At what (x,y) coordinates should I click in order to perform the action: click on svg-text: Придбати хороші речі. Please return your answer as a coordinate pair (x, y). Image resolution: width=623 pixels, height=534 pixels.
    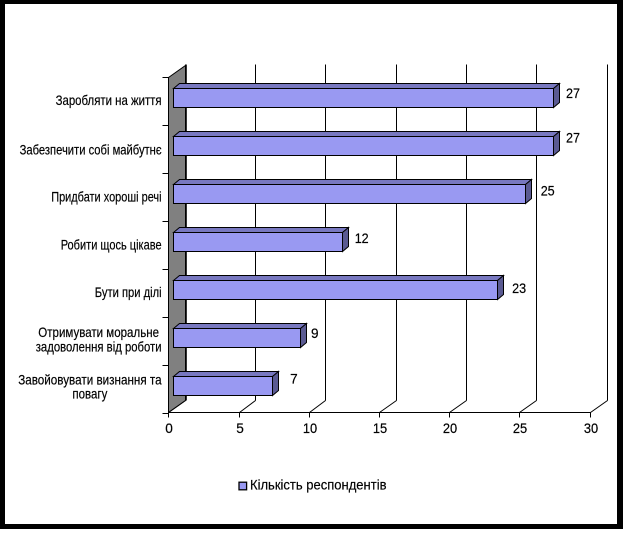
    Looking at the image, I should click on (106, 197).